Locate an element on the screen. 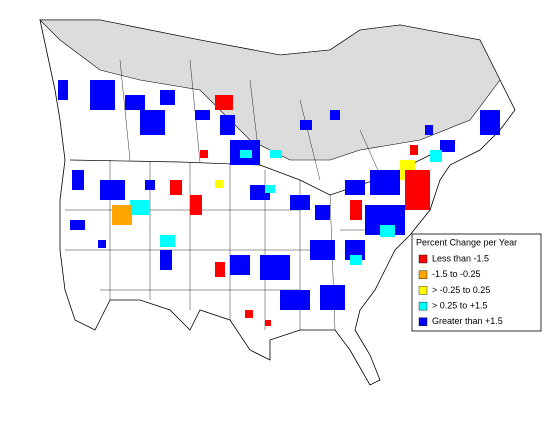 This screenshot has width=553, height=427. legend-box is located at coordinates (476, 282).